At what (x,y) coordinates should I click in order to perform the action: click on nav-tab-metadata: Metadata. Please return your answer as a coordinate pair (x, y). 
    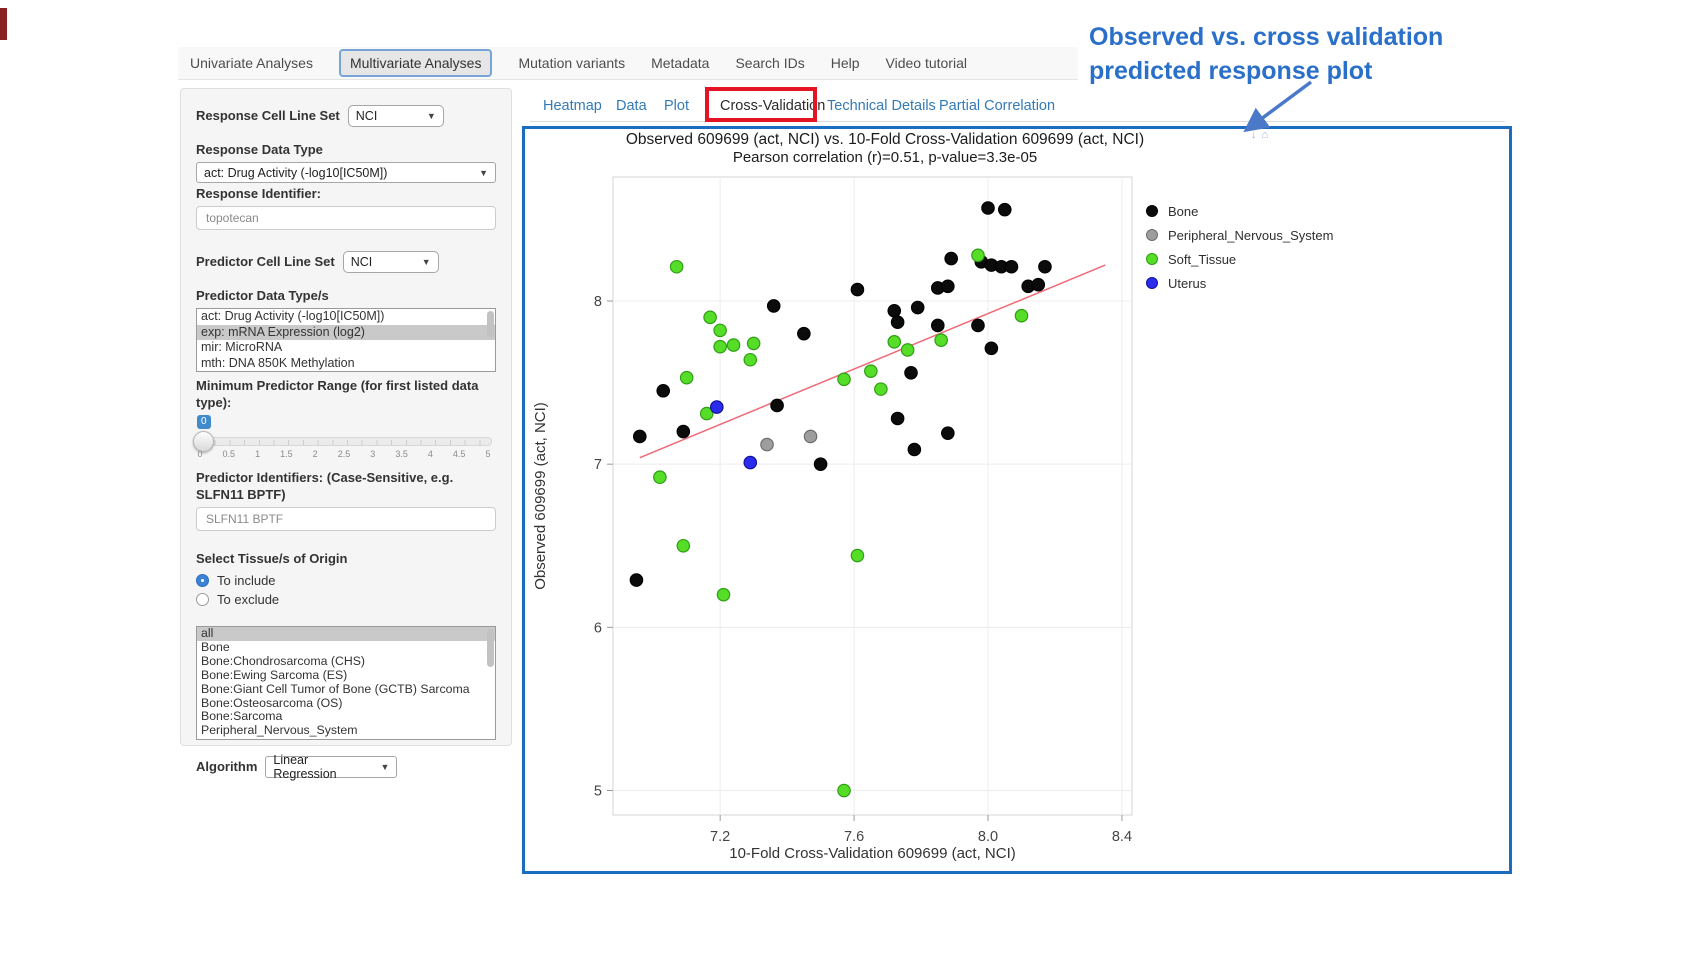
    Looking at the image, I should click on (680, 63).